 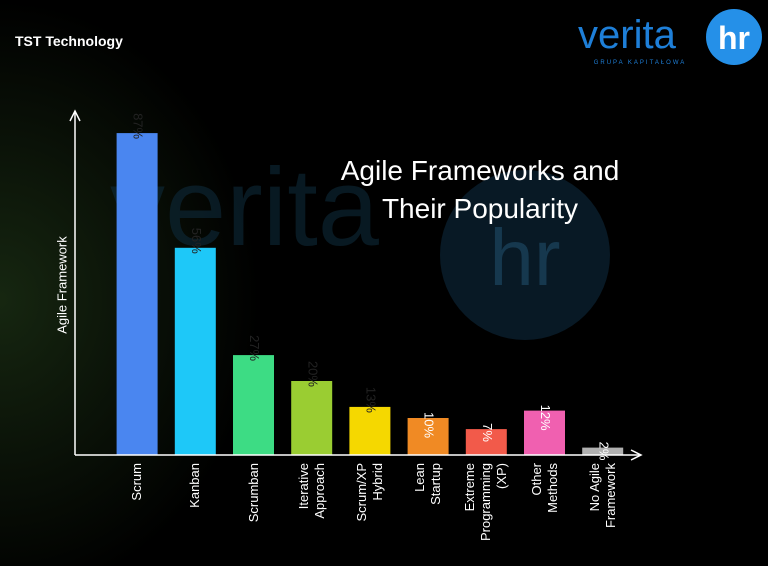 I want to click on brand: TST Technology, so click(x=69, y=41).